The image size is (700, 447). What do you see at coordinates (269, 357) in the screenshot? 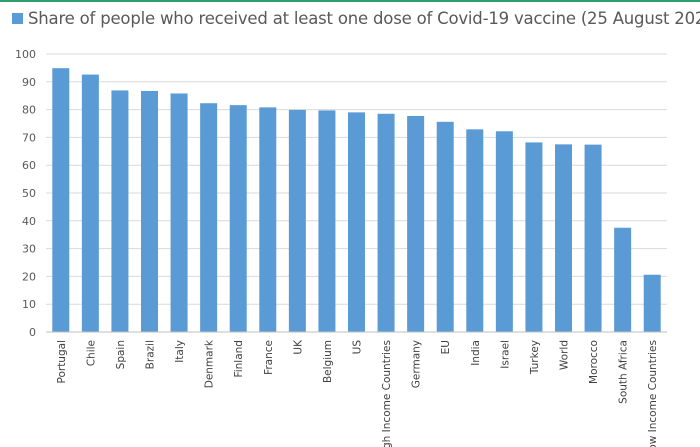
I see `x-tick-label: France` at bounding box center [269, 357].